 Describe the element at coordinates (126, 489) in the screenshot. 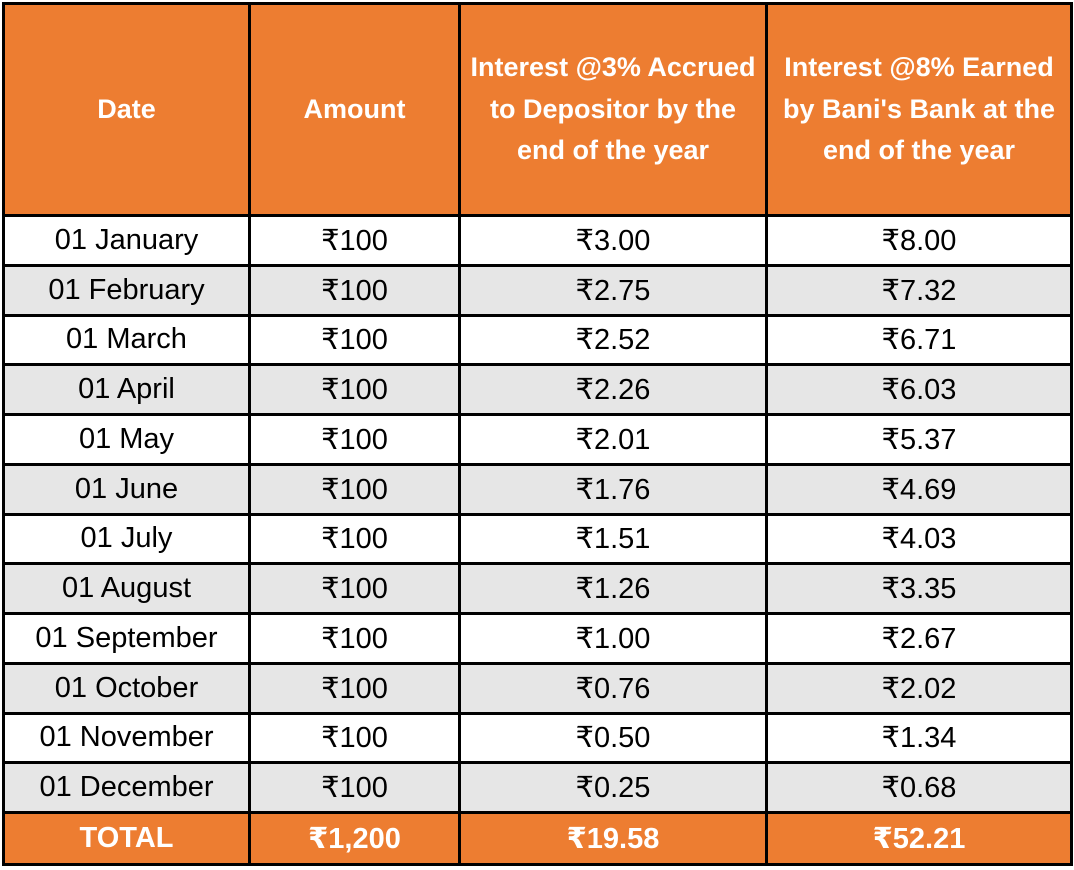

I see `date-cell: 01 June` at that location.